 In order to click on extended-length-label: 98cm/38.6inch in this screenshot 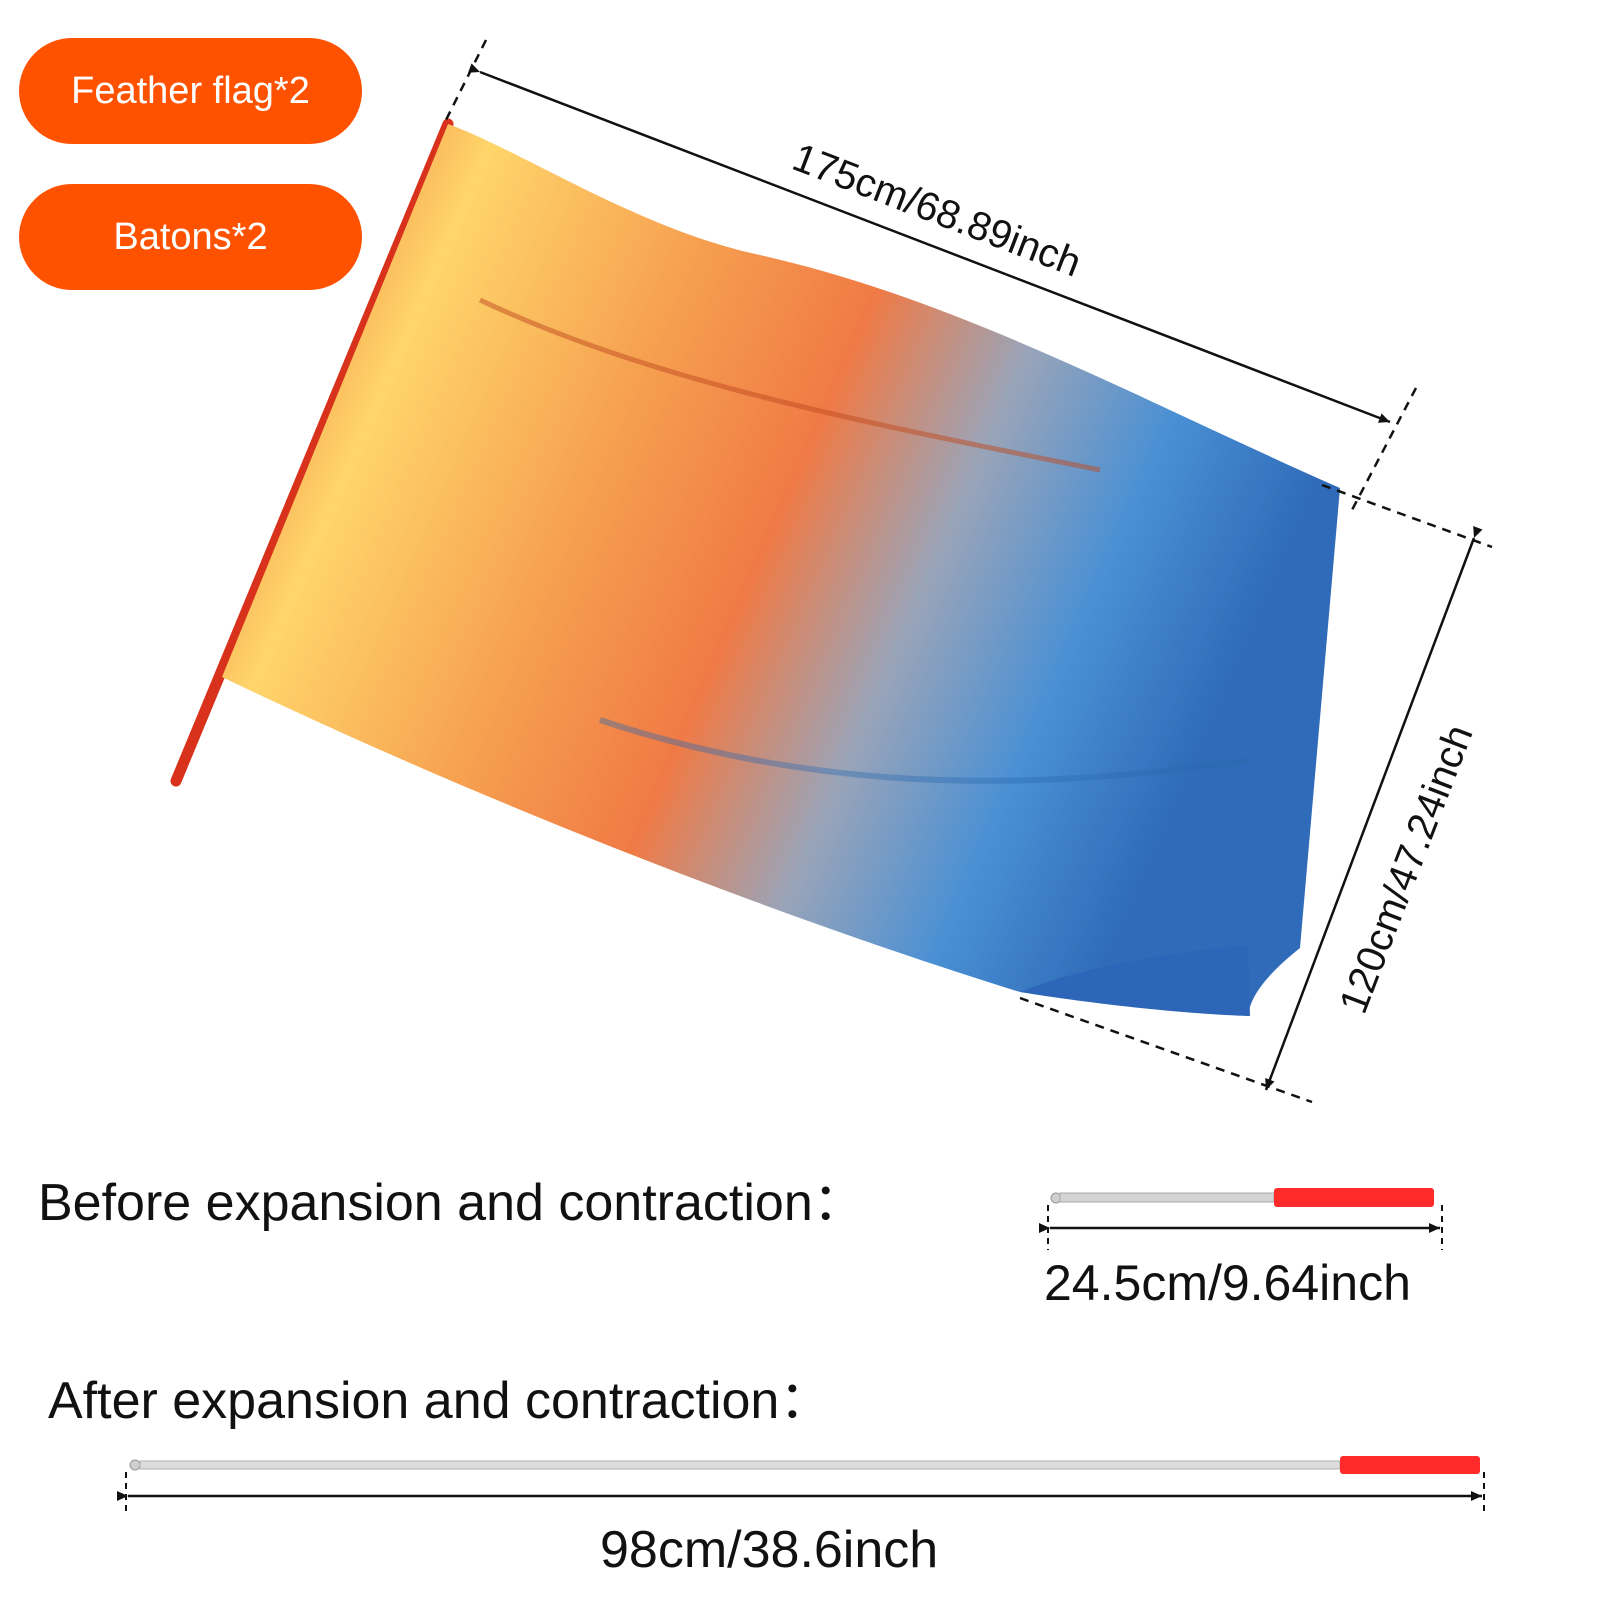, I will do `click(769, 1550)`.